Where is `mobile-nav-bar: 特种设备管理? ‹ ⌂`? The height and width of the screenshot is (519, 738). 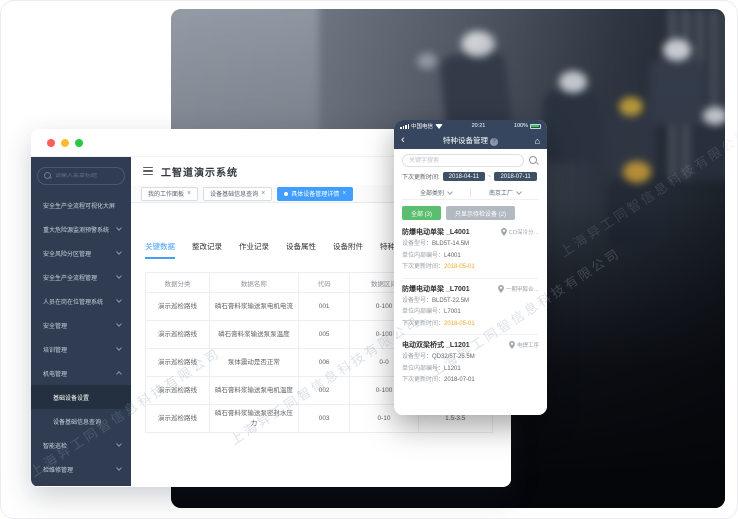
mobile-nav-bar: 特种设备管理? ‹ ⌂ is located at coordinates (470, 140).